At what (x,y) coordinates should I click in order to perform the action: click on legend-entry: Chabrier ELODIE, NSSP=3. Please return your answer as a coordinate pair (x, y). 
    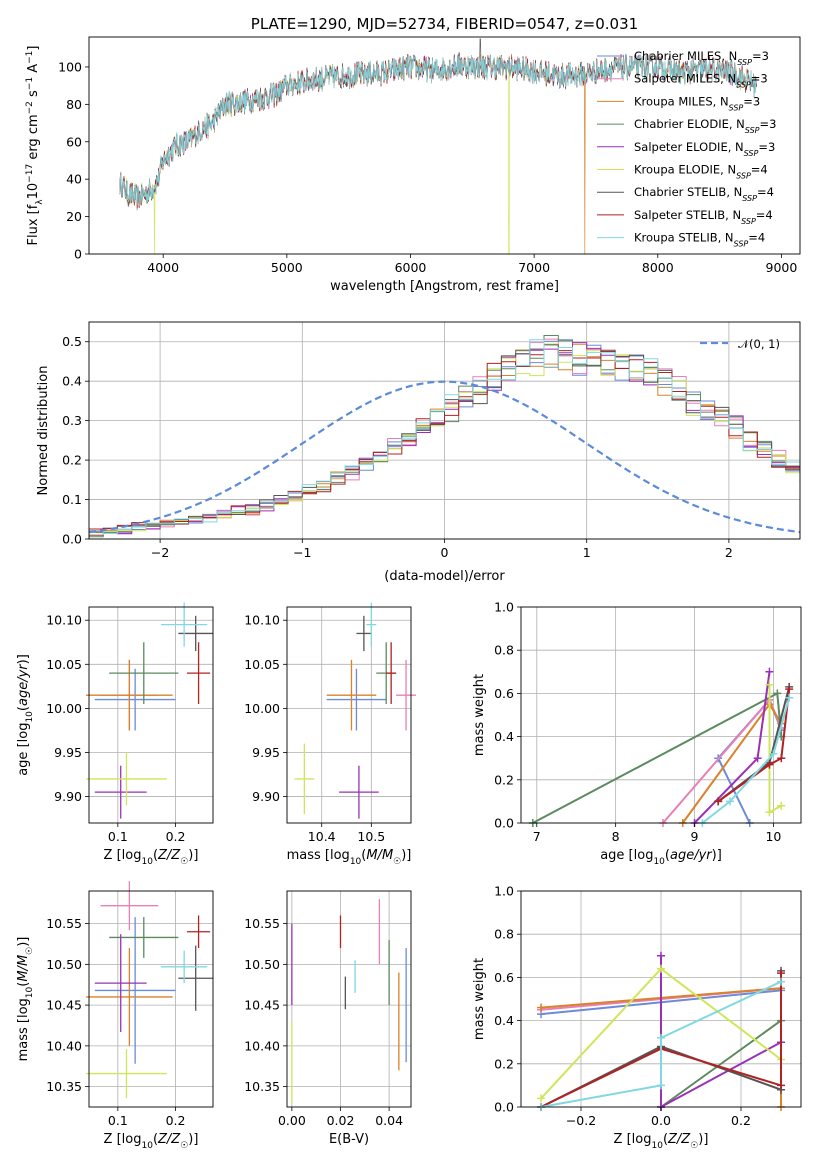
    Looking at the image, I should click on (705, 126).